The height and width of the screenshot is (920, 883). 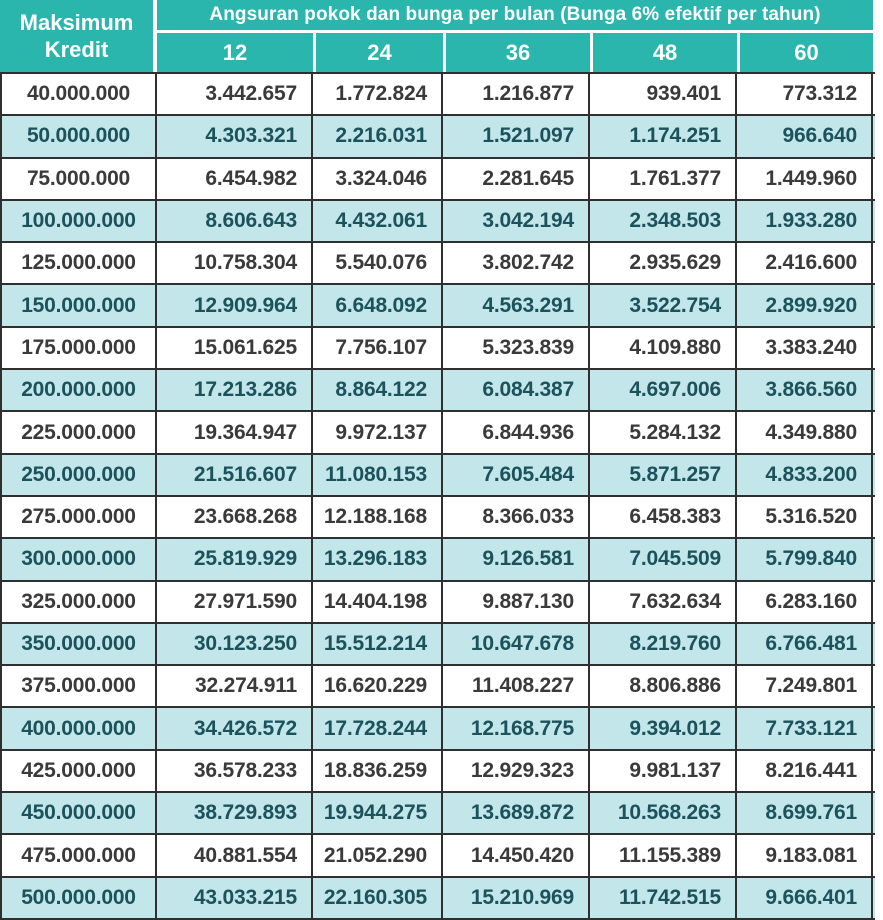 I want to click on installment-cell: 18.836.259, so click(x=378, y=771).